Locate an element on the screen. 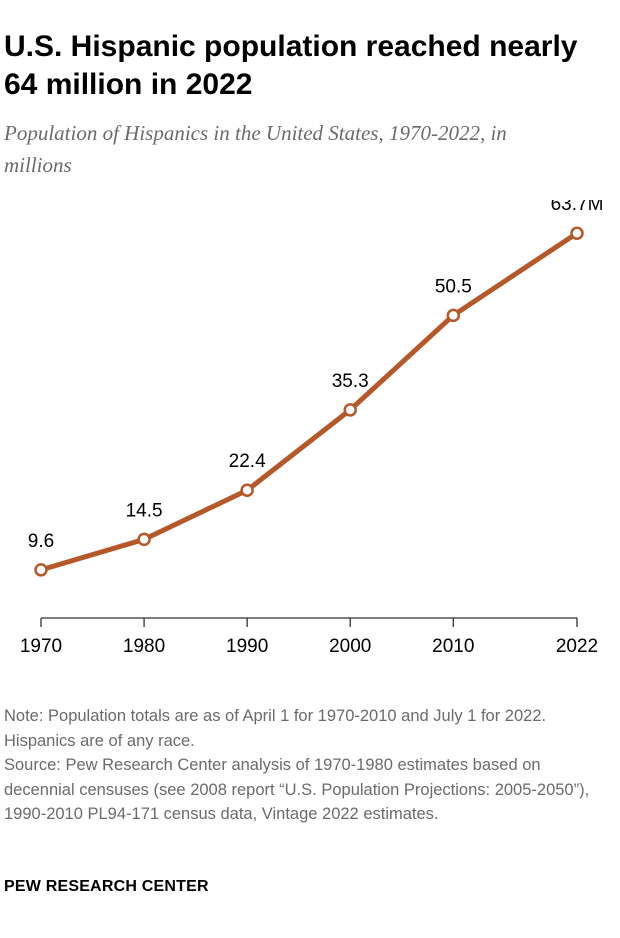 The width and height of the screenshot is (620, 938). x-tick-label: 1980 is located at coordinates (144, 646).